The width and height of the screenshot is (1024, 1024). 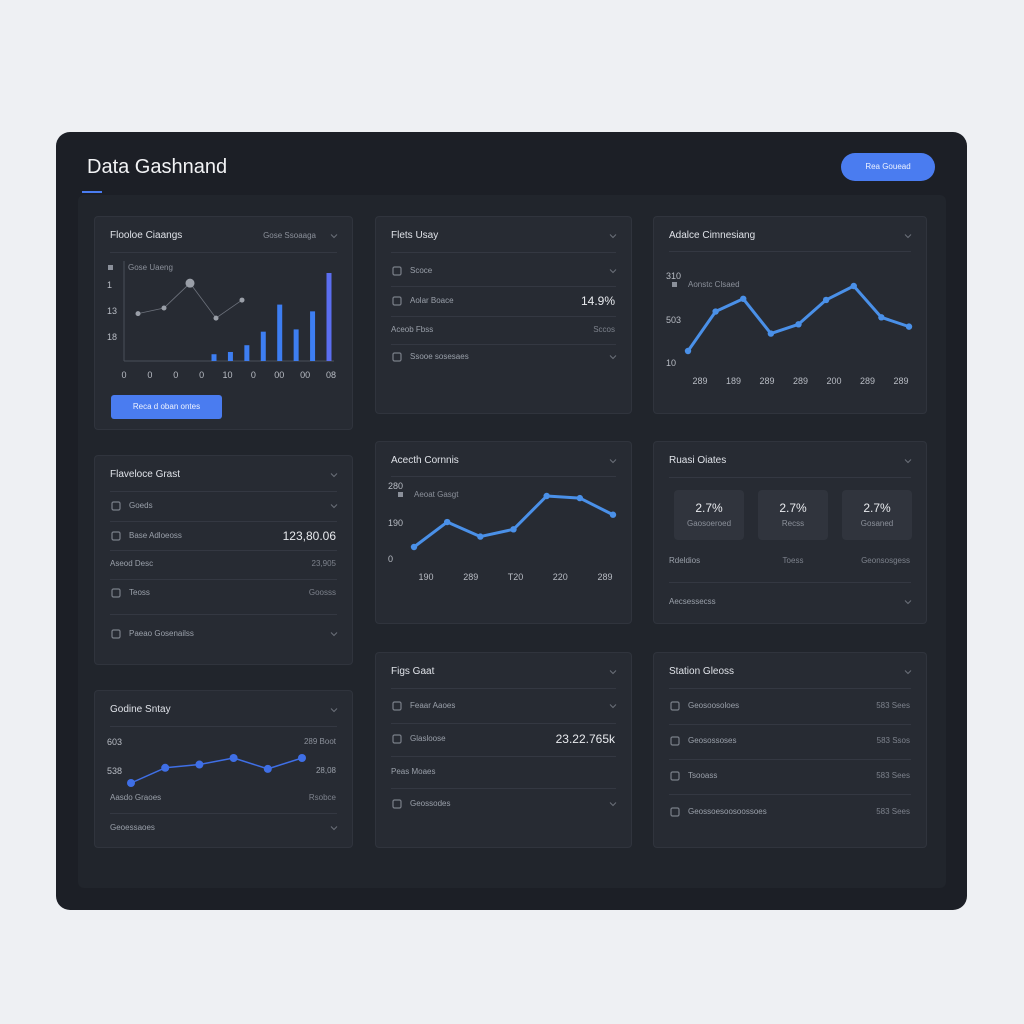 I want to click on x-tick-label: 10, so click(x=227, y=375).